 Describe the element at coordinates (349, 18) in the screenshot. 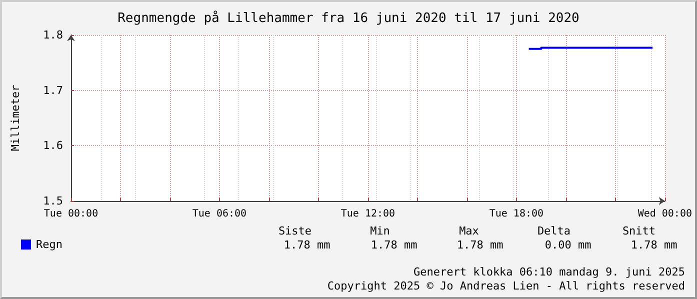

I see `chart-title: Regnmengde på Lillehammer fra 16 juni 2020 til 17 juni 2020` at that location.